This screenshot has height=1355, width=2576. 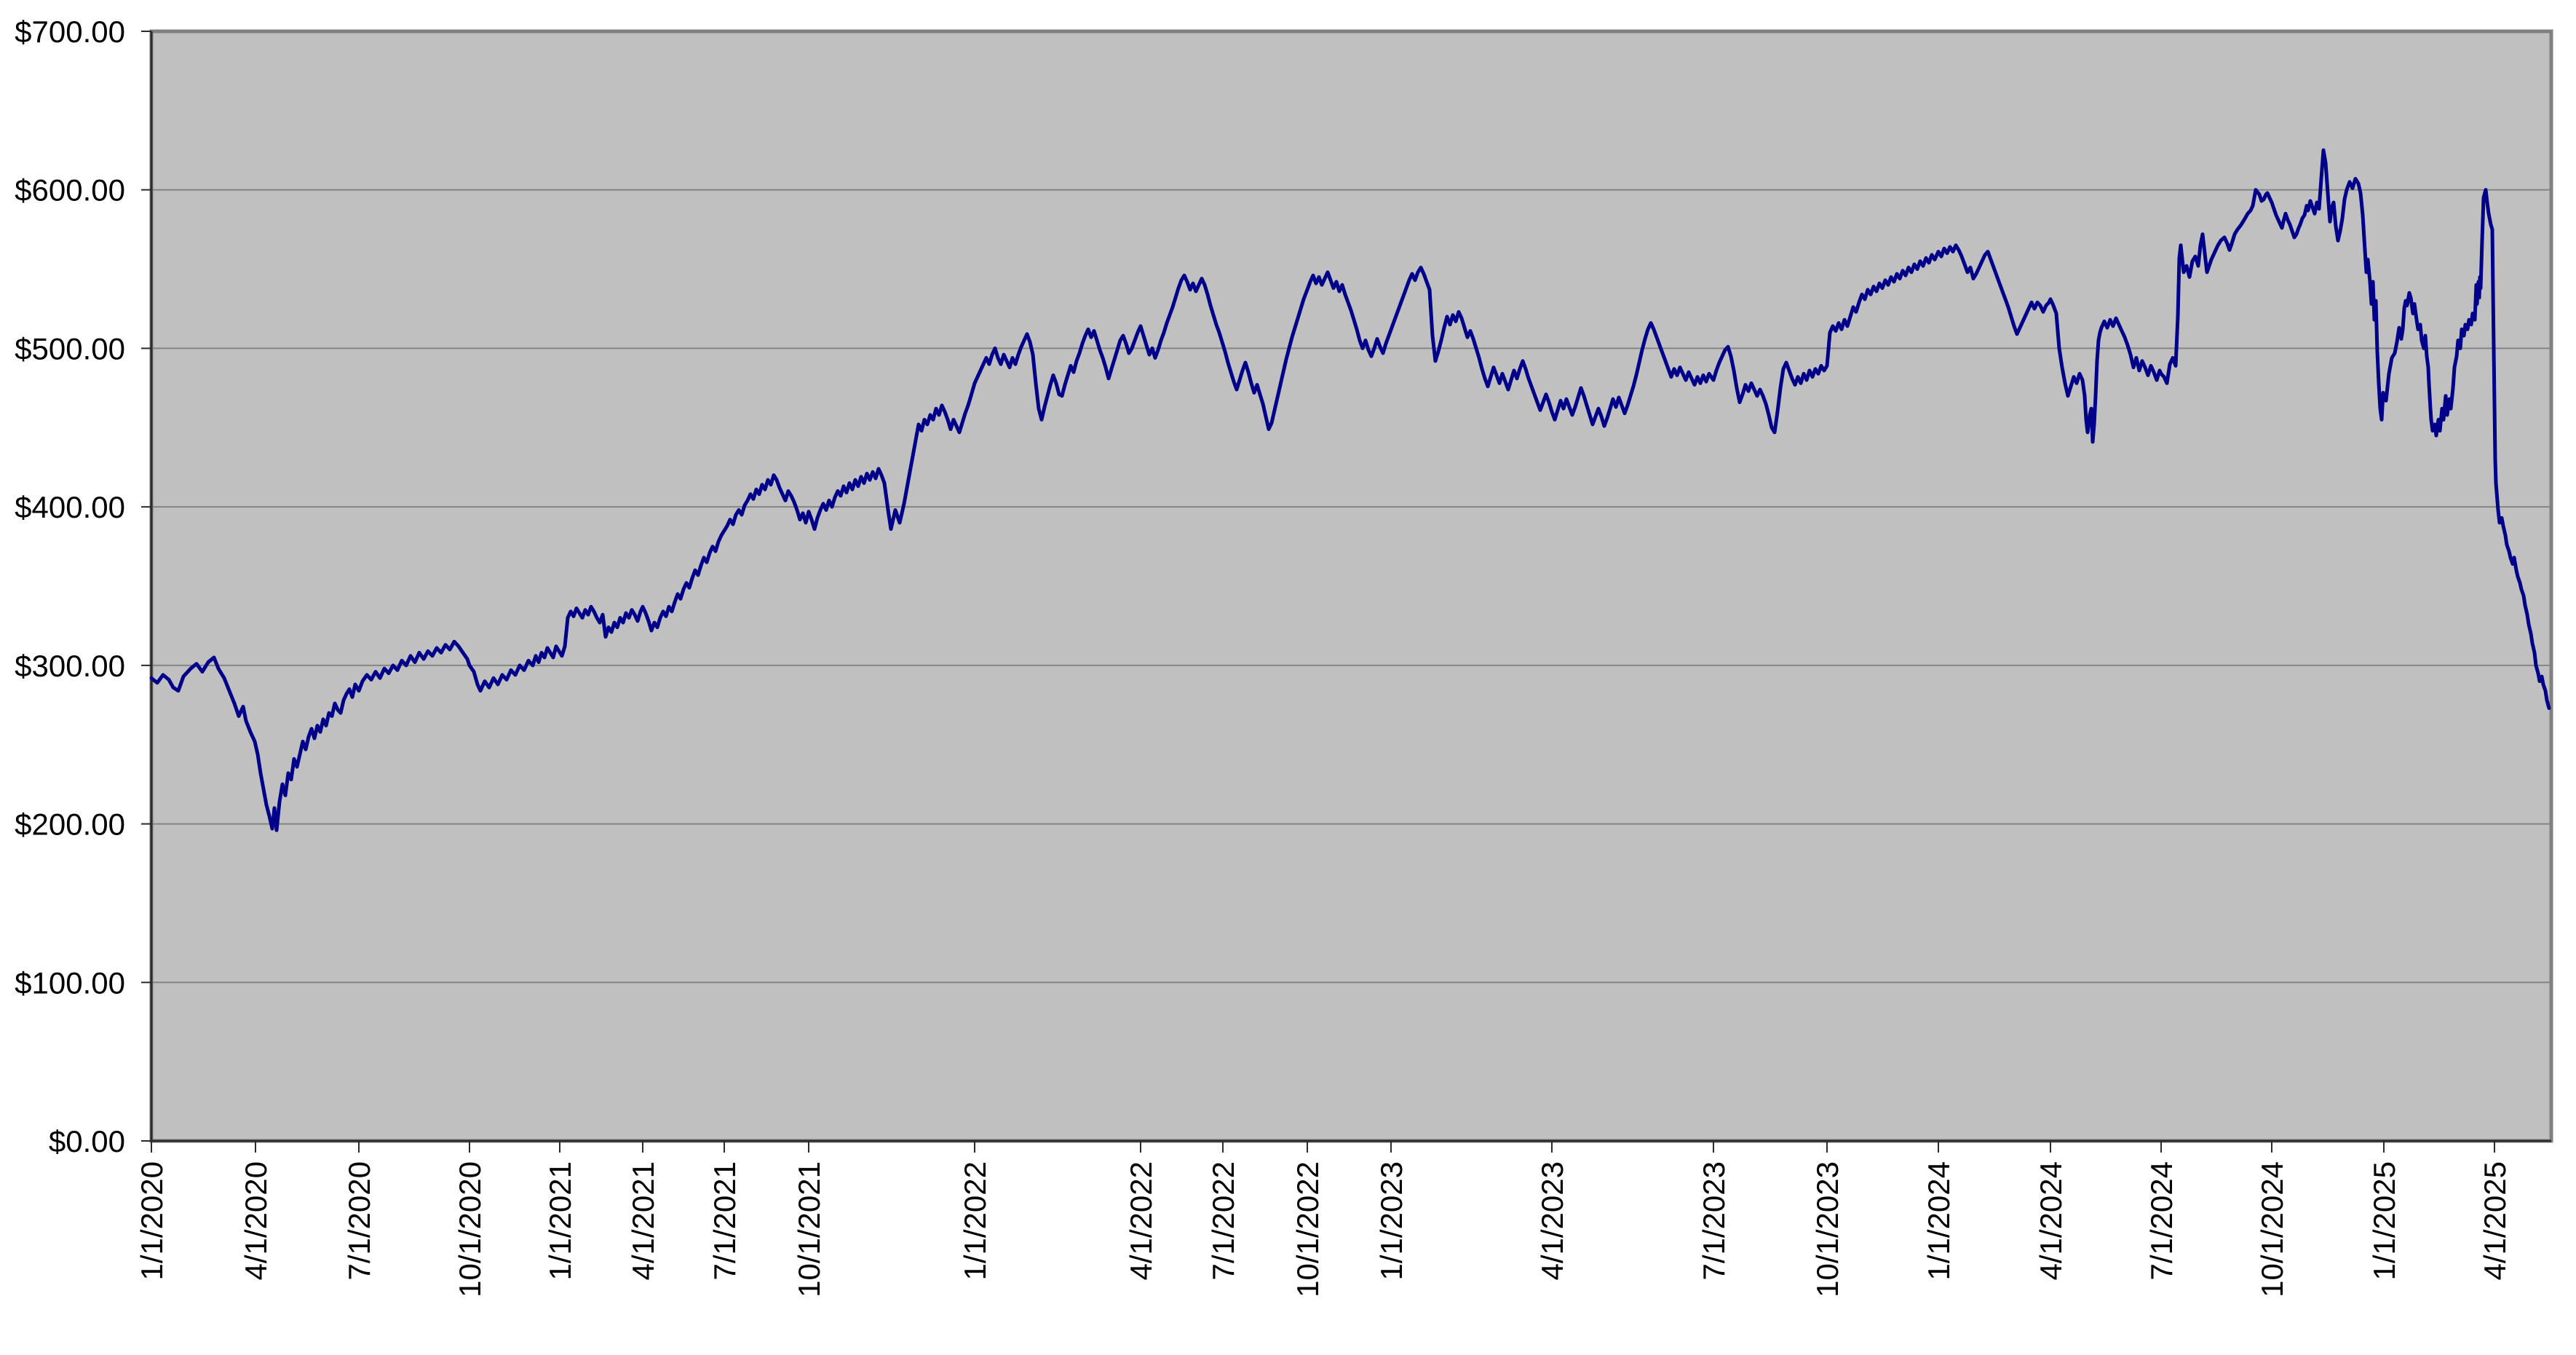 What do you see at coordinates (975, 1221) in the screenshot?
I see `x-axis-label-1/1/2022: 1/1/2022` at bounding box center [975, 1221].